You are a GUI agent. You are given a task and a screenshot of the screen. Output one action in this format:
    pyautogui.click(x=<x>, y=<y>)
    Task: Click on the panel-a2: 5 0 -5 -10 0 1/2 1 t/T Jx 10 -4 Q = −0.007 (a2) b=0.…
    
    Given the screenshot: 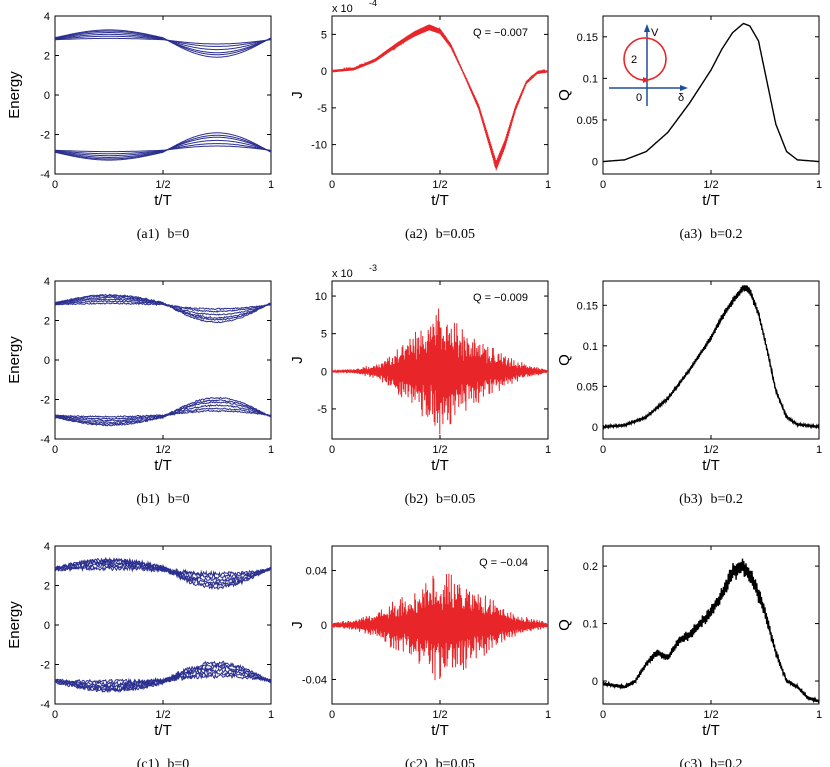 What is the action you would take?
    pyautogui.click(x=420, y=121)
    